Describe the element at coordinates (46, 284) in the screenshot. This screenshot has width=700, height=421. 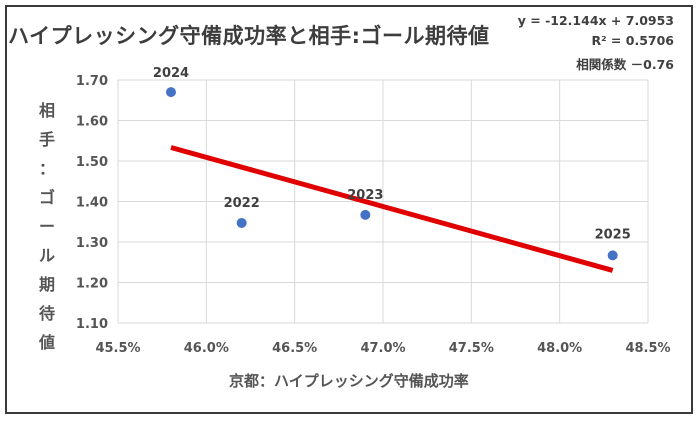
I see `y-axis-label-char: 期` at that location.